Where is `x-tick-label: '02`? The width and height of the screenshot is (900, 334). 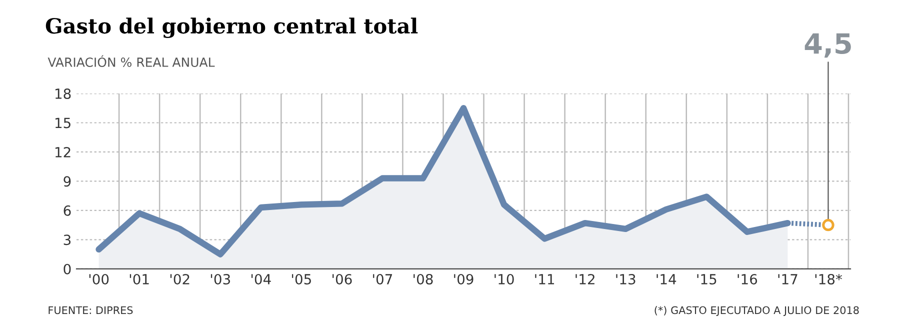 x-tick-label: '02 is located at coordinates (180, 279).